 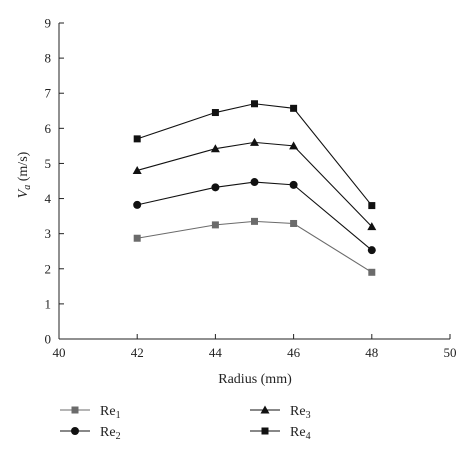 I want to click on series-re2, so click(x=254, y=216).